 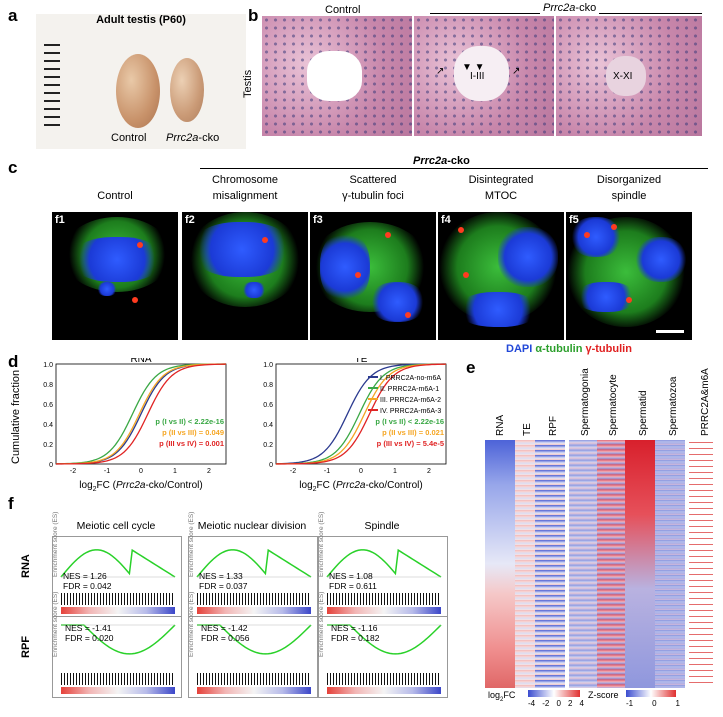 What do you see at coordinates (223, 581) in the screenshot?
I see `gsea-stats: NES = 1.33 FDR = 0.037` at bounding box center [223, 581].